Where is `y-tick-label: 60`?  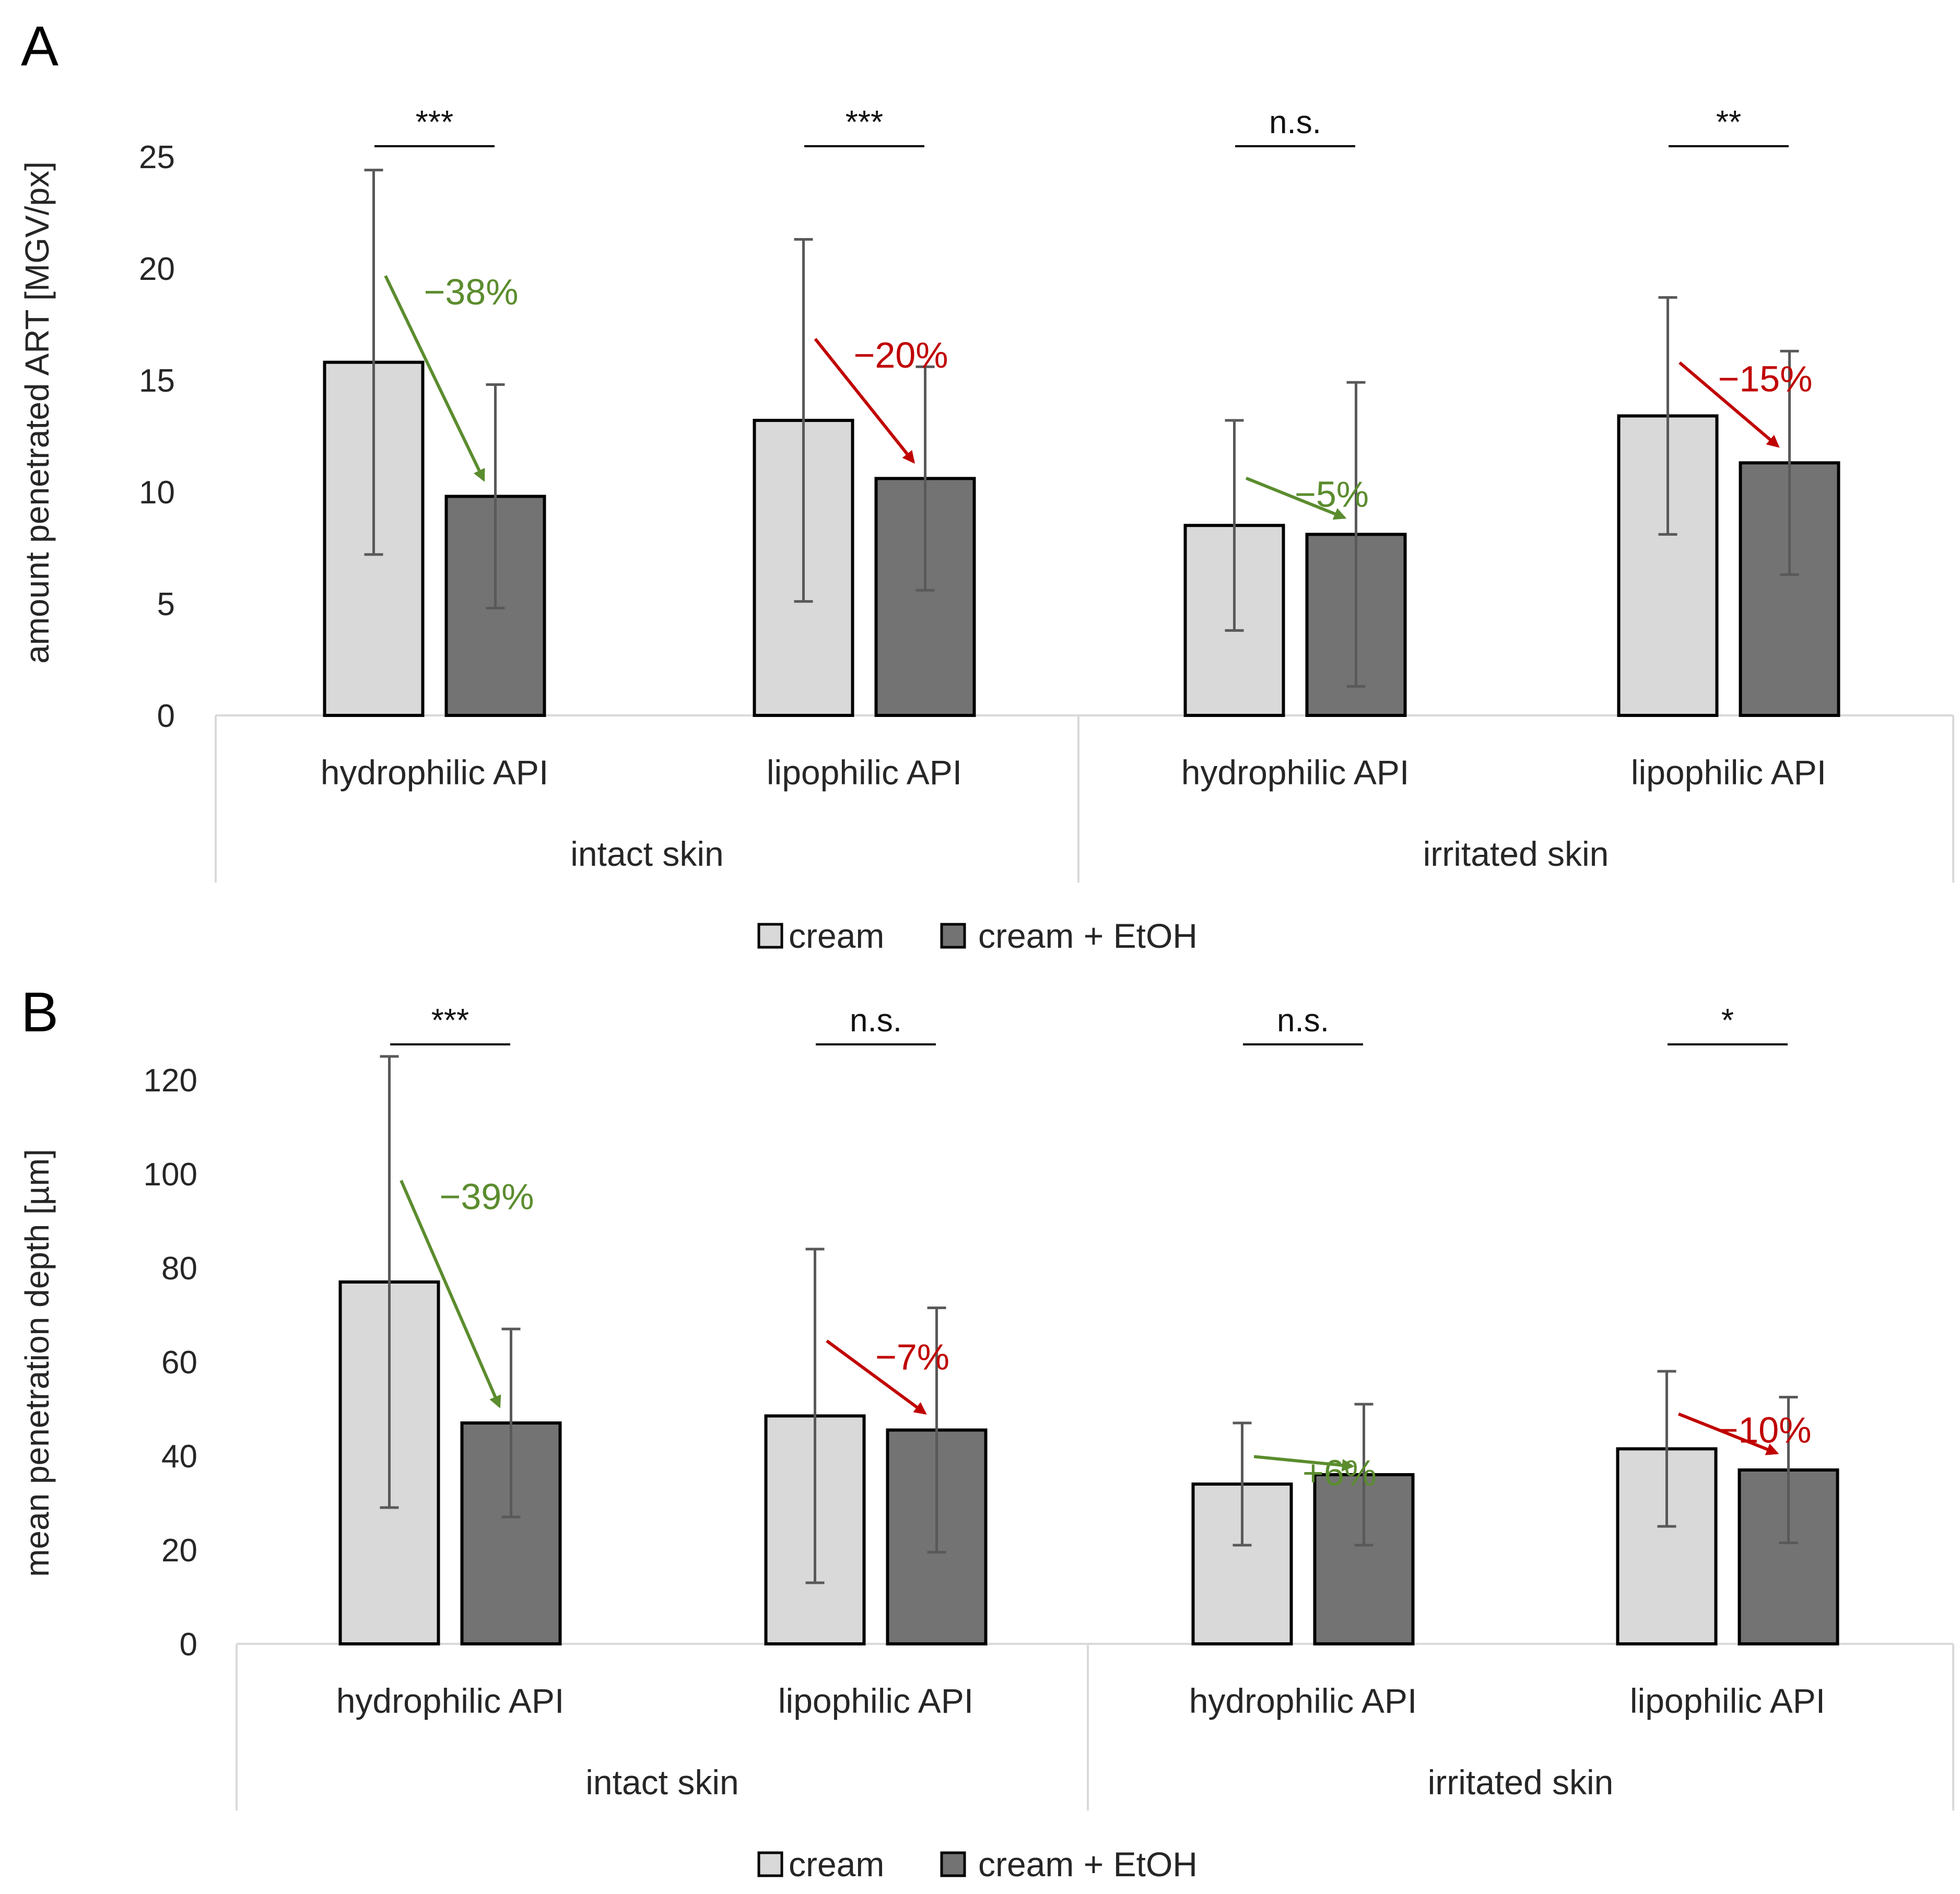
y-tick-label: 60 is located at coordinates (179, 1363).